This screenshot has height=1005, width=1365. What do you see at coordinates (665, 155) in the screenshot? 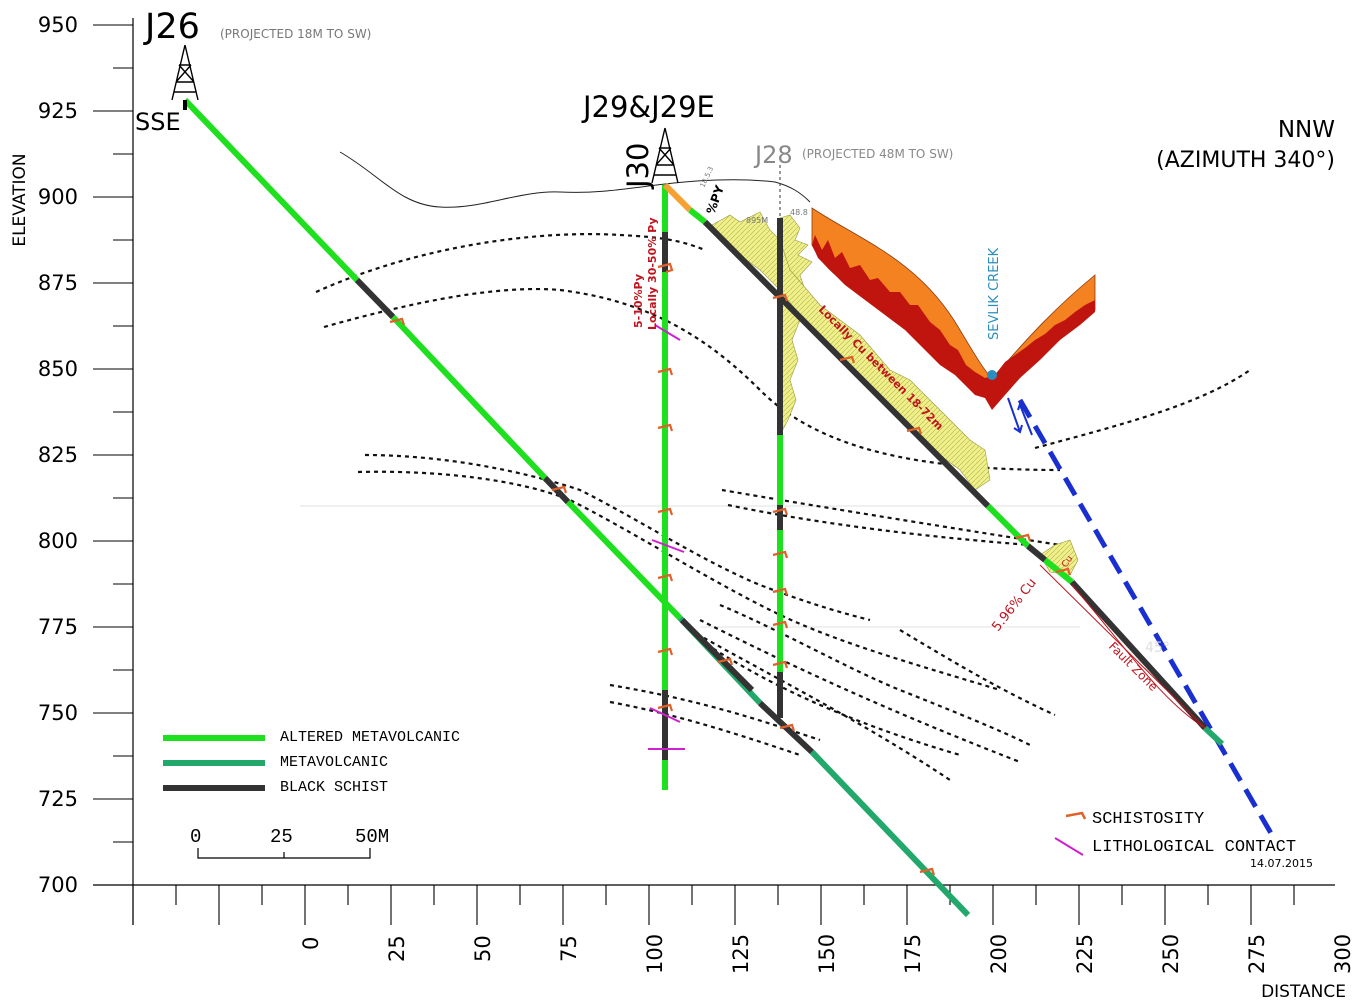
I see `rig-icon-j29` at bounding box center [665, 155].